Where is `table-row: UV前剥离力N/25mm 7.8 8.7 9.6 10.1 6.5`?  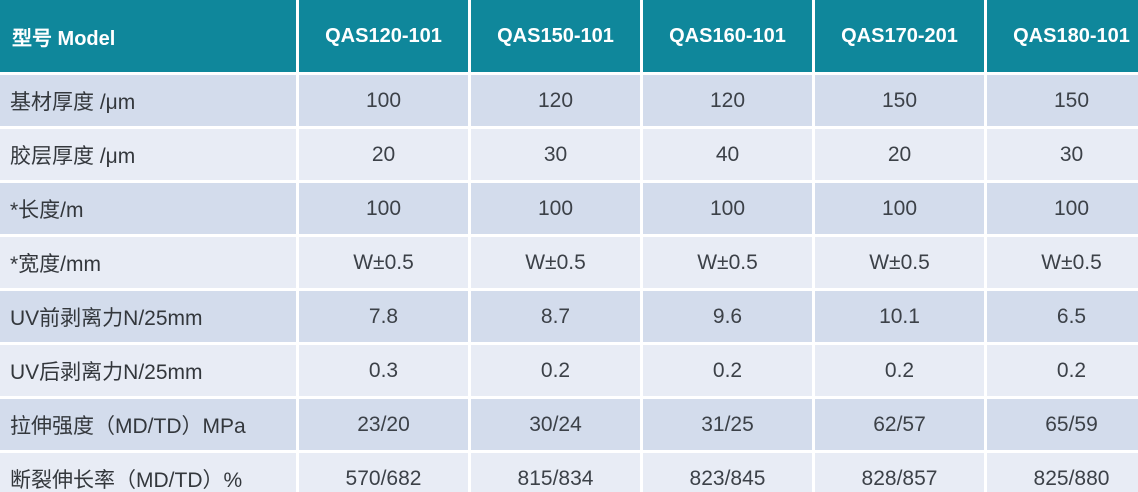
table-row: UV前剥离力N/25mm 7.8 8.7 9.6 10.1 6.5 is located at coordinates (569, 316).